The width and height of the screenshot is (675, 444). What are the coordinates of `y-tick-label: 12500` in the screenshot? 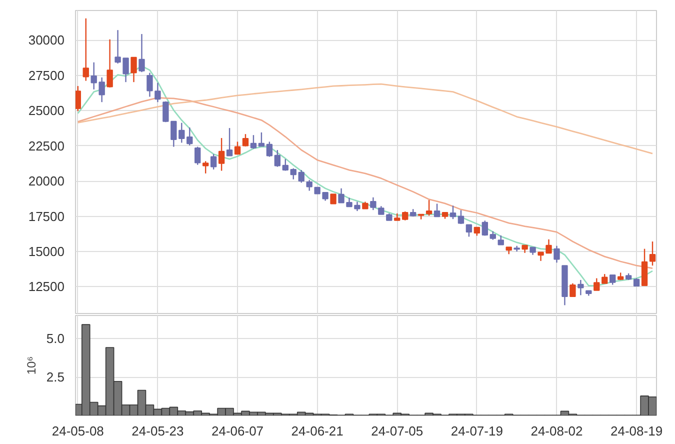 It's located at (46, 286).